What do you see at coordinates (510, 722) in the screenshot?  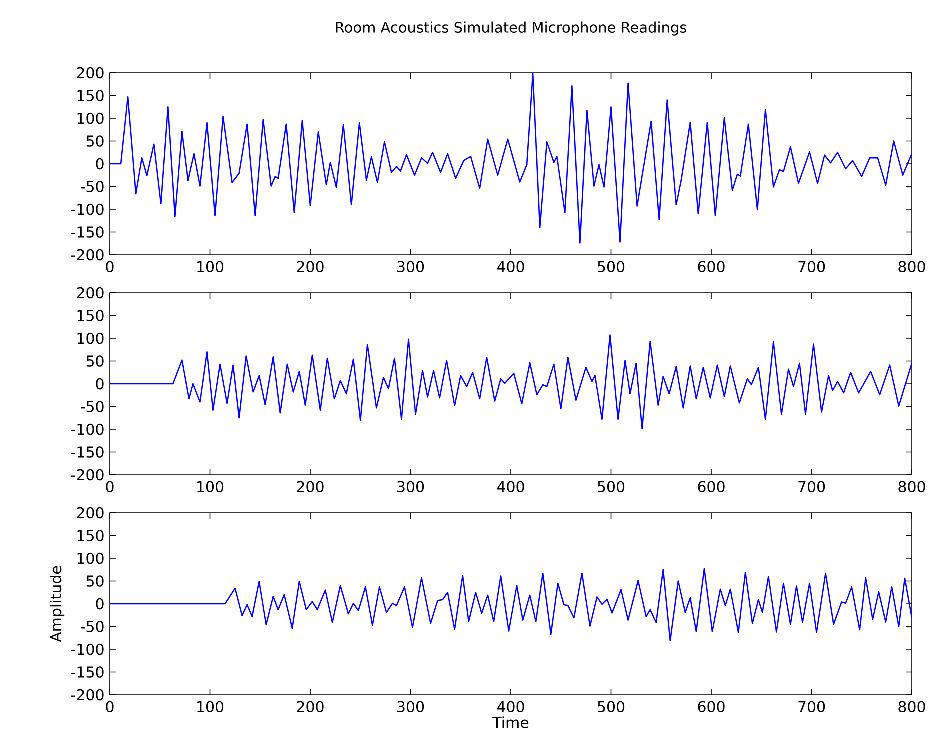 I see `x-axis-title: Time` at bounding box center [510, 722].